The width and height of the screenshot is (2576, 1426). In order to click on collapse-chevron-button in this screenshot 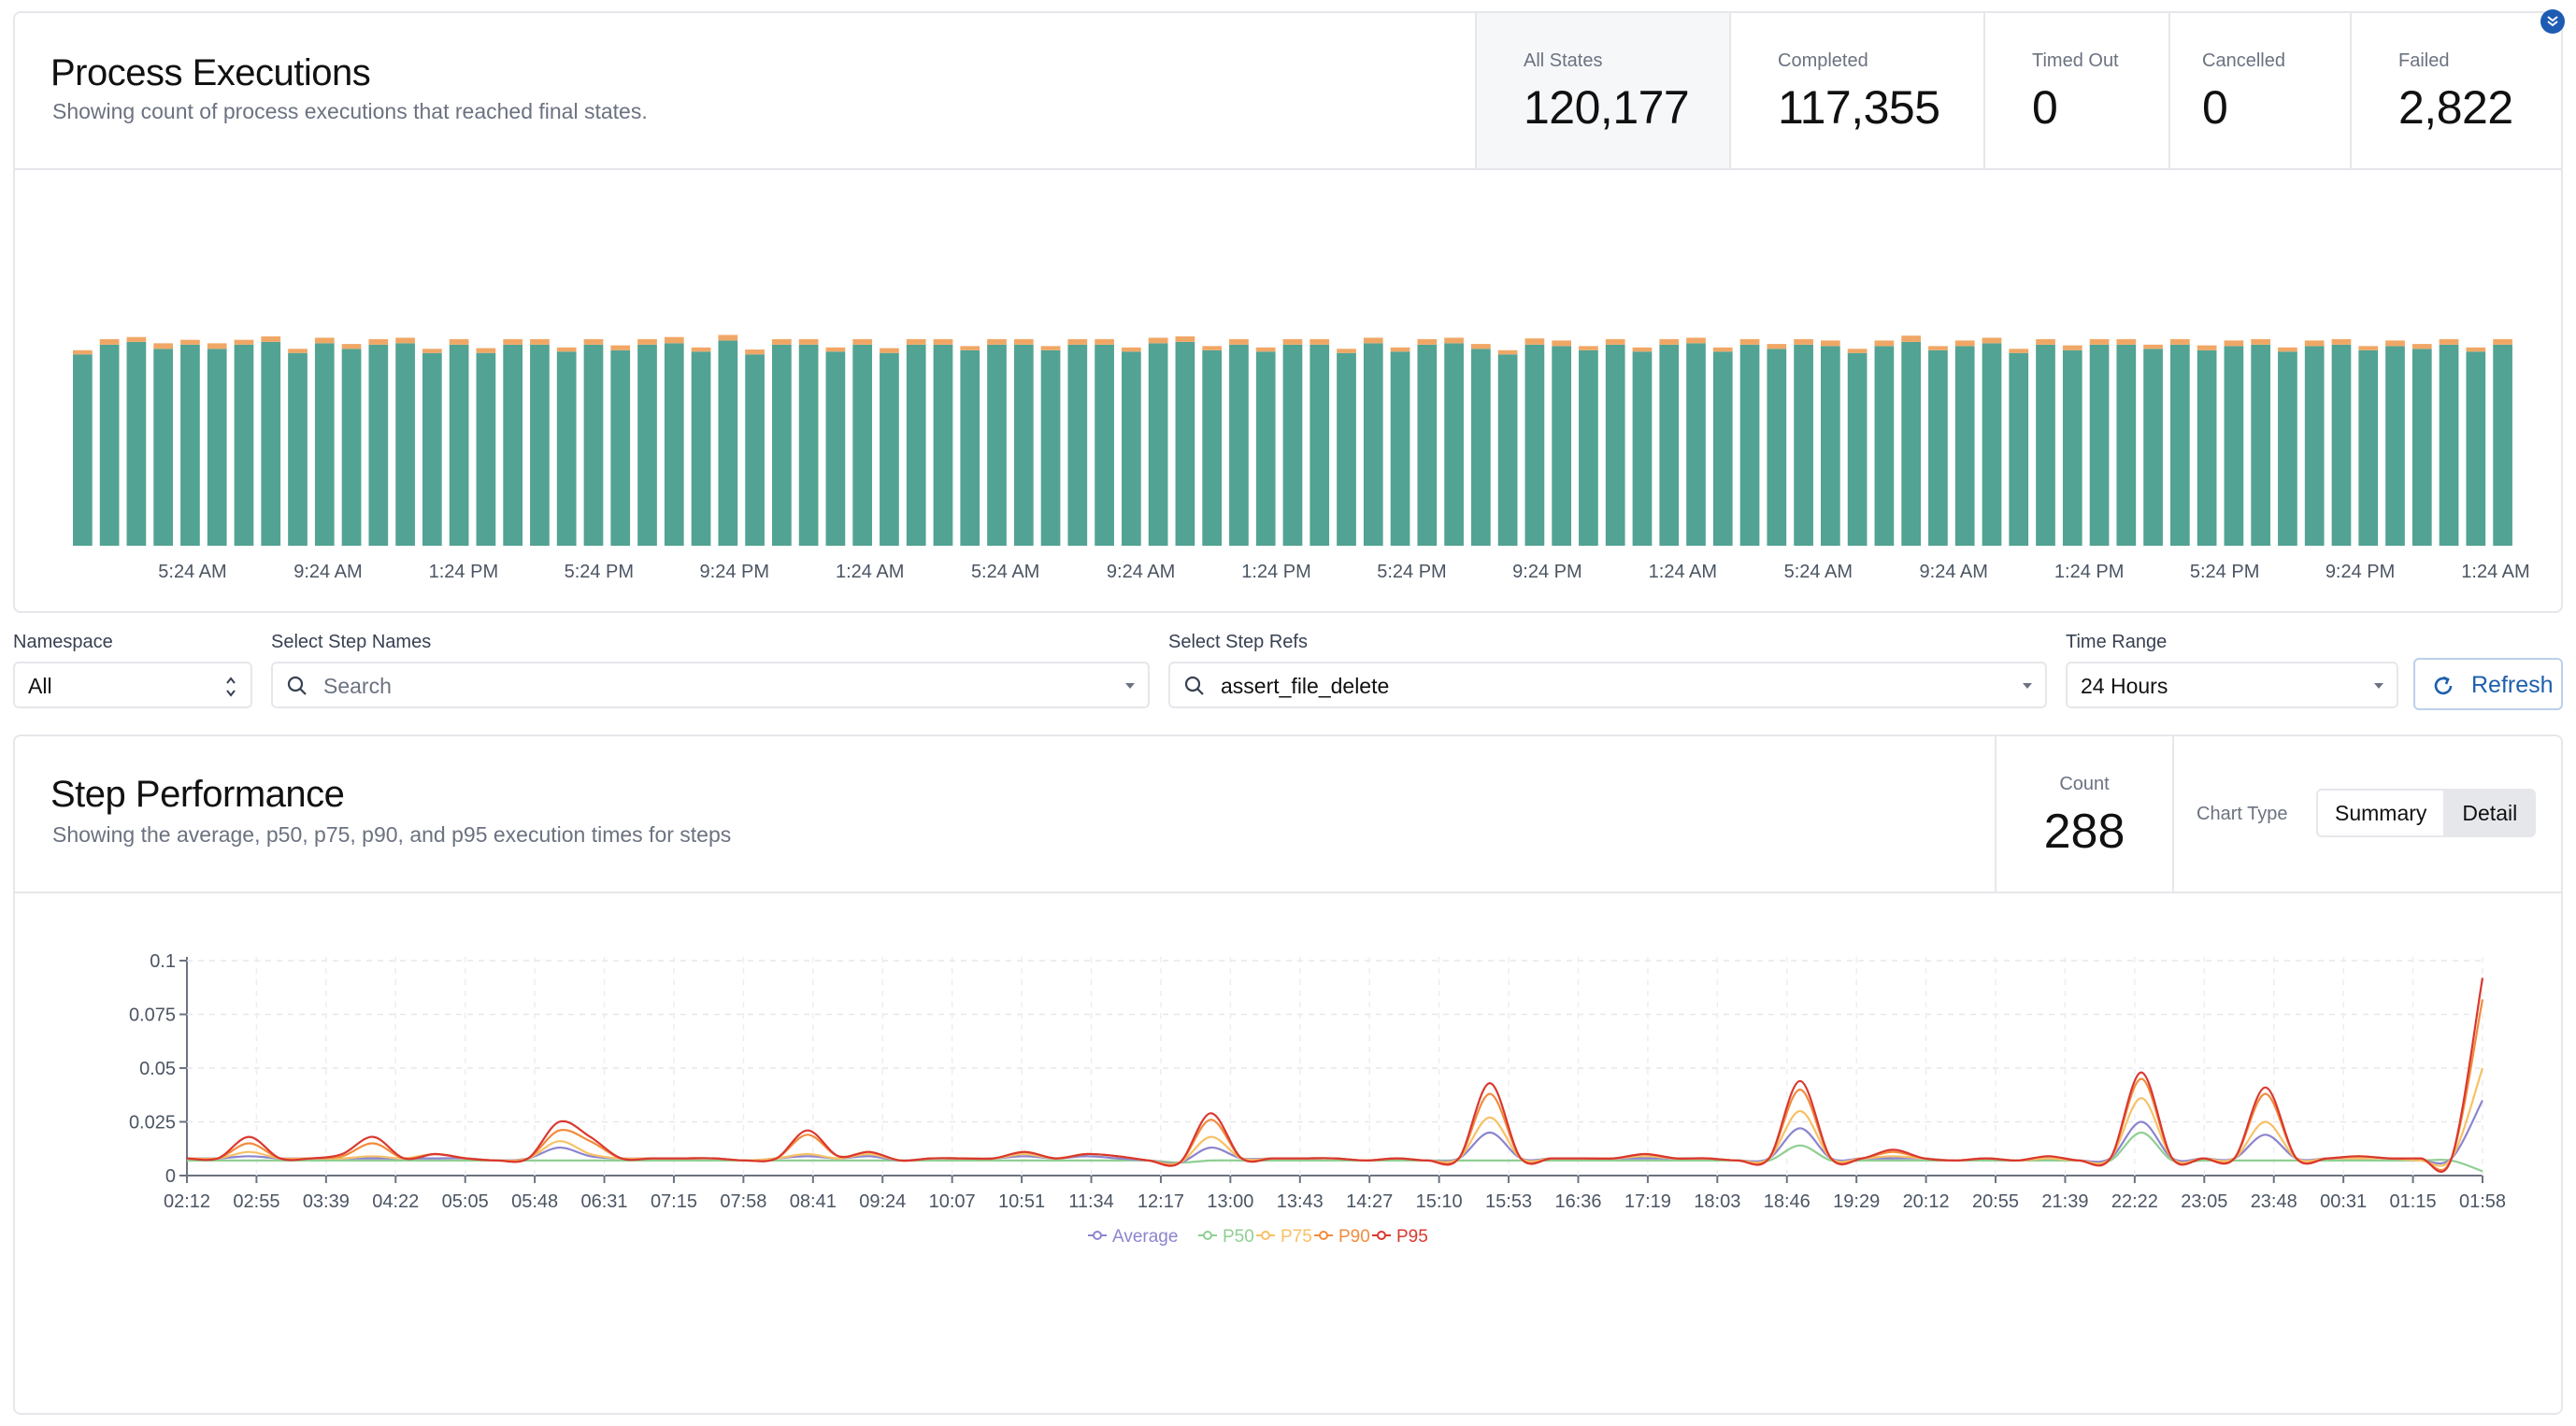, I will do `click(2552, 21)`.